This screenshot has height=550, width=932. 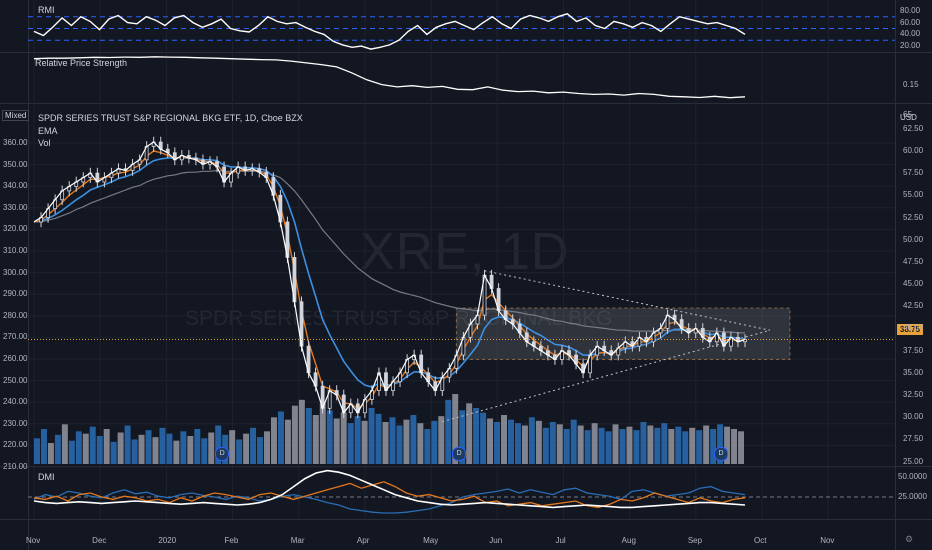 What do you see at coordinates (907, 114) in the screenshot?
I see `right-tick-top: 65` at bounding box center [907, 114].